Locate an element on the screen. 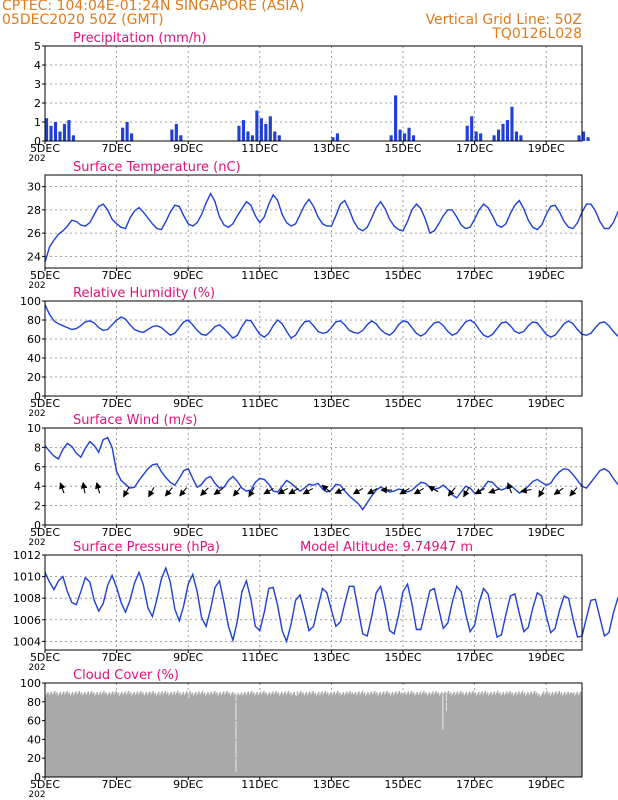 The image size is (618, 800). year-label: 202 is located at coordinates (36, 159).